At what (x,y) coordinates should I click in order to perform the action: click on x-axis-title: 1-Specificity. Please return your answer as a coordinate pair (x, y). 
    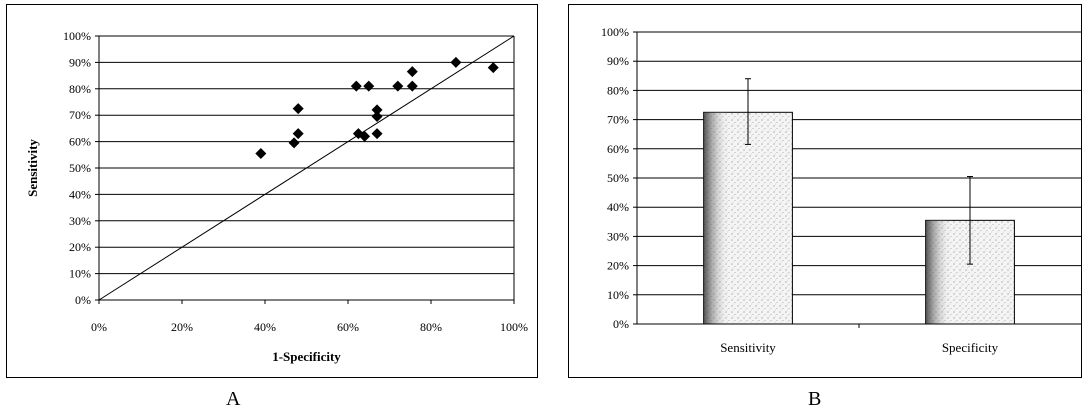
    Looking at the image, I should click on (306, 356).